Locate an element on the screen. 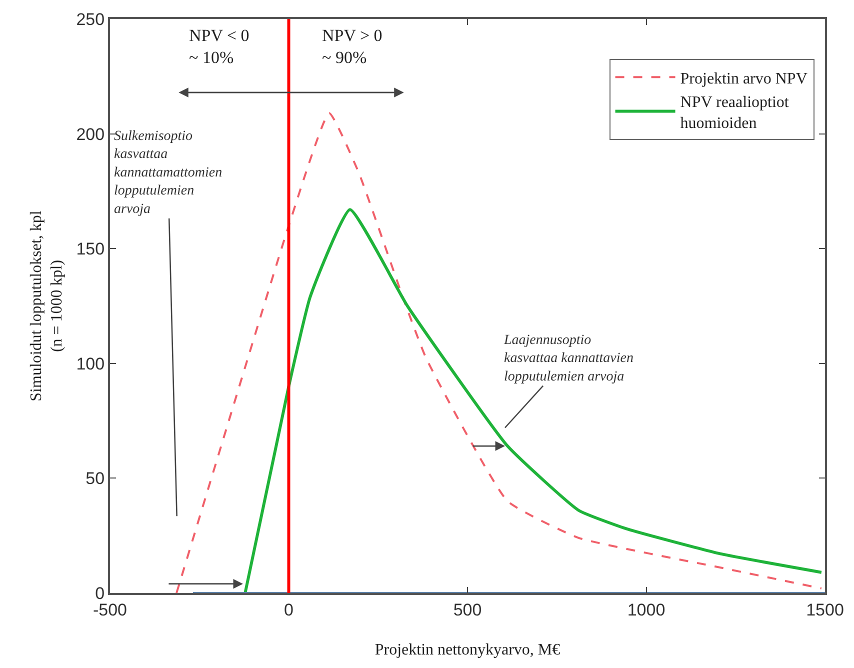 This screenshot has width=854, height=668. annotation: Laajennusoptio kasvattaa kannattavien lopputulemien arvoja is located at coordinates (568, 358).